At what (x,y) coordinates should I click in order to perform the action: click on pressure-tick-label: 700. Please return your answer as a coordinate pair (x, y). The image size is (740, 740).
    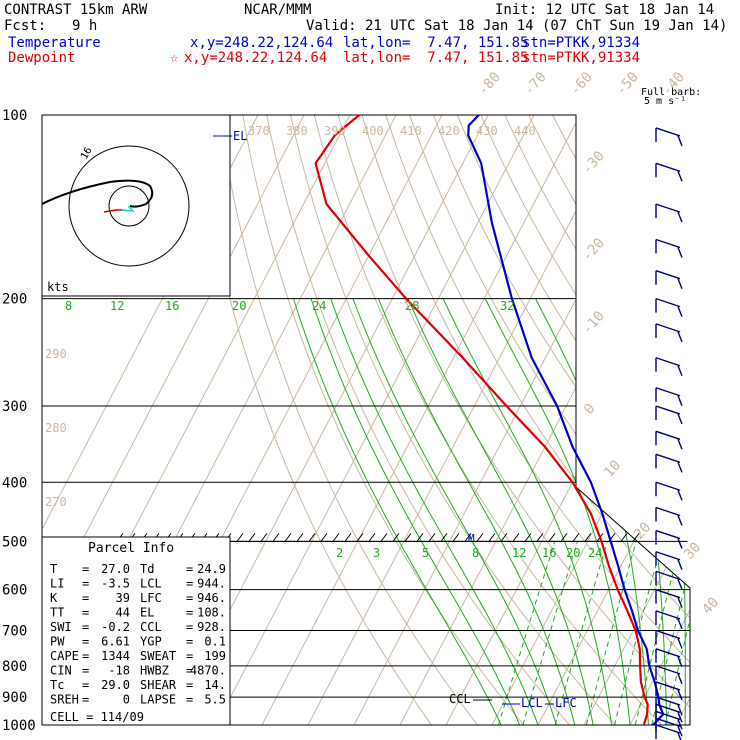
    Looking at the image, I should click on (14, 632).